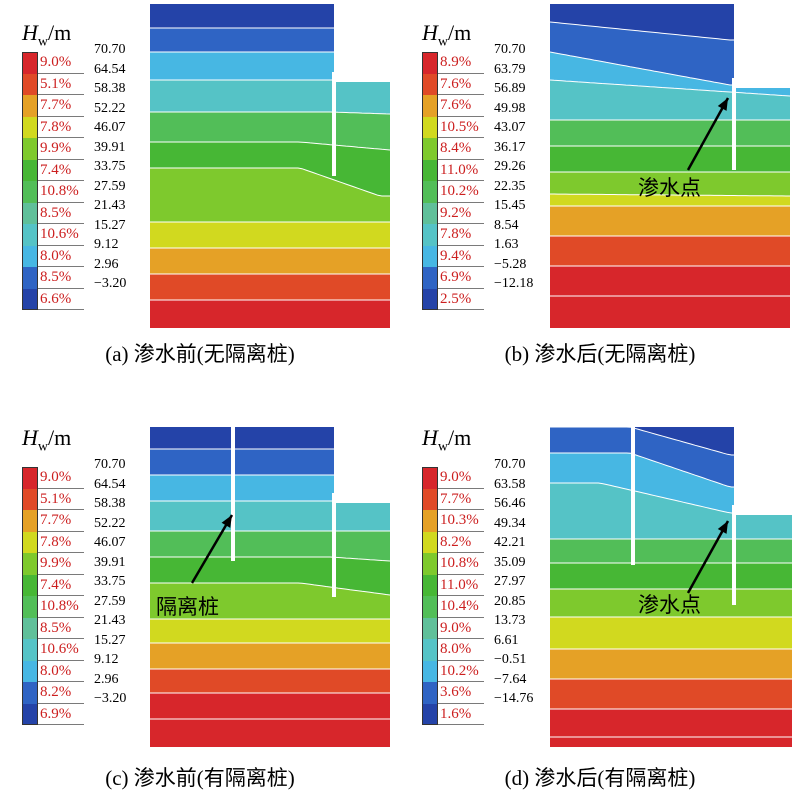  What do you see at coordinates (110, 620) in the screenshot?
I see `tick-label: 21.43` at bounding box center [110, 620].